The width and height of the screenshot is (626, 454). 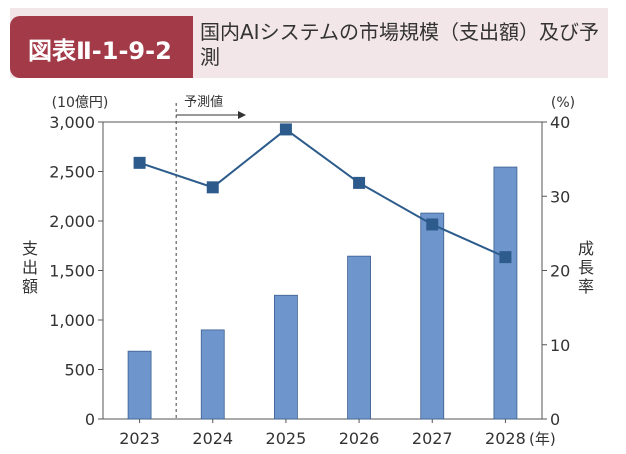 I want to click on y-left-tick-label: 2,500, so click(x=72, y=172).